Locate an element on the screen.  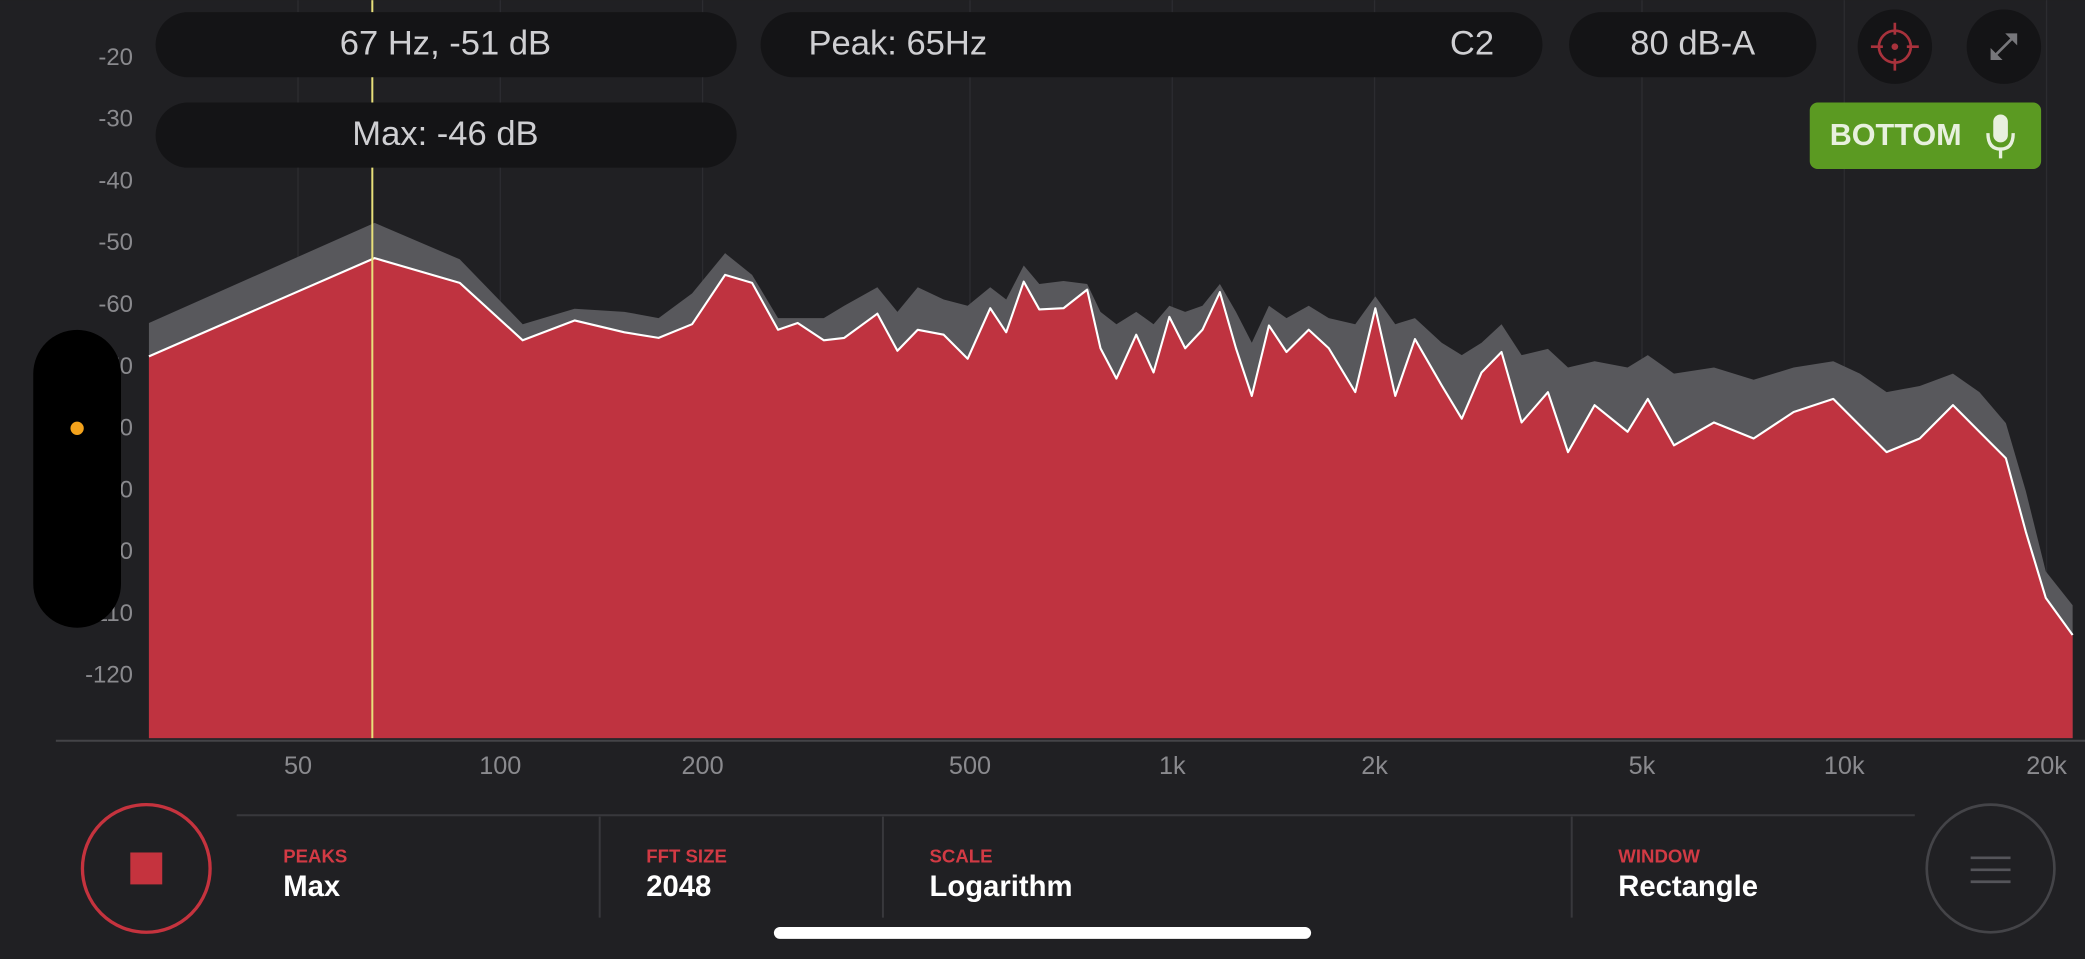
scale-setting: SCALE Logarithm is located at coordinates (1000, 874).